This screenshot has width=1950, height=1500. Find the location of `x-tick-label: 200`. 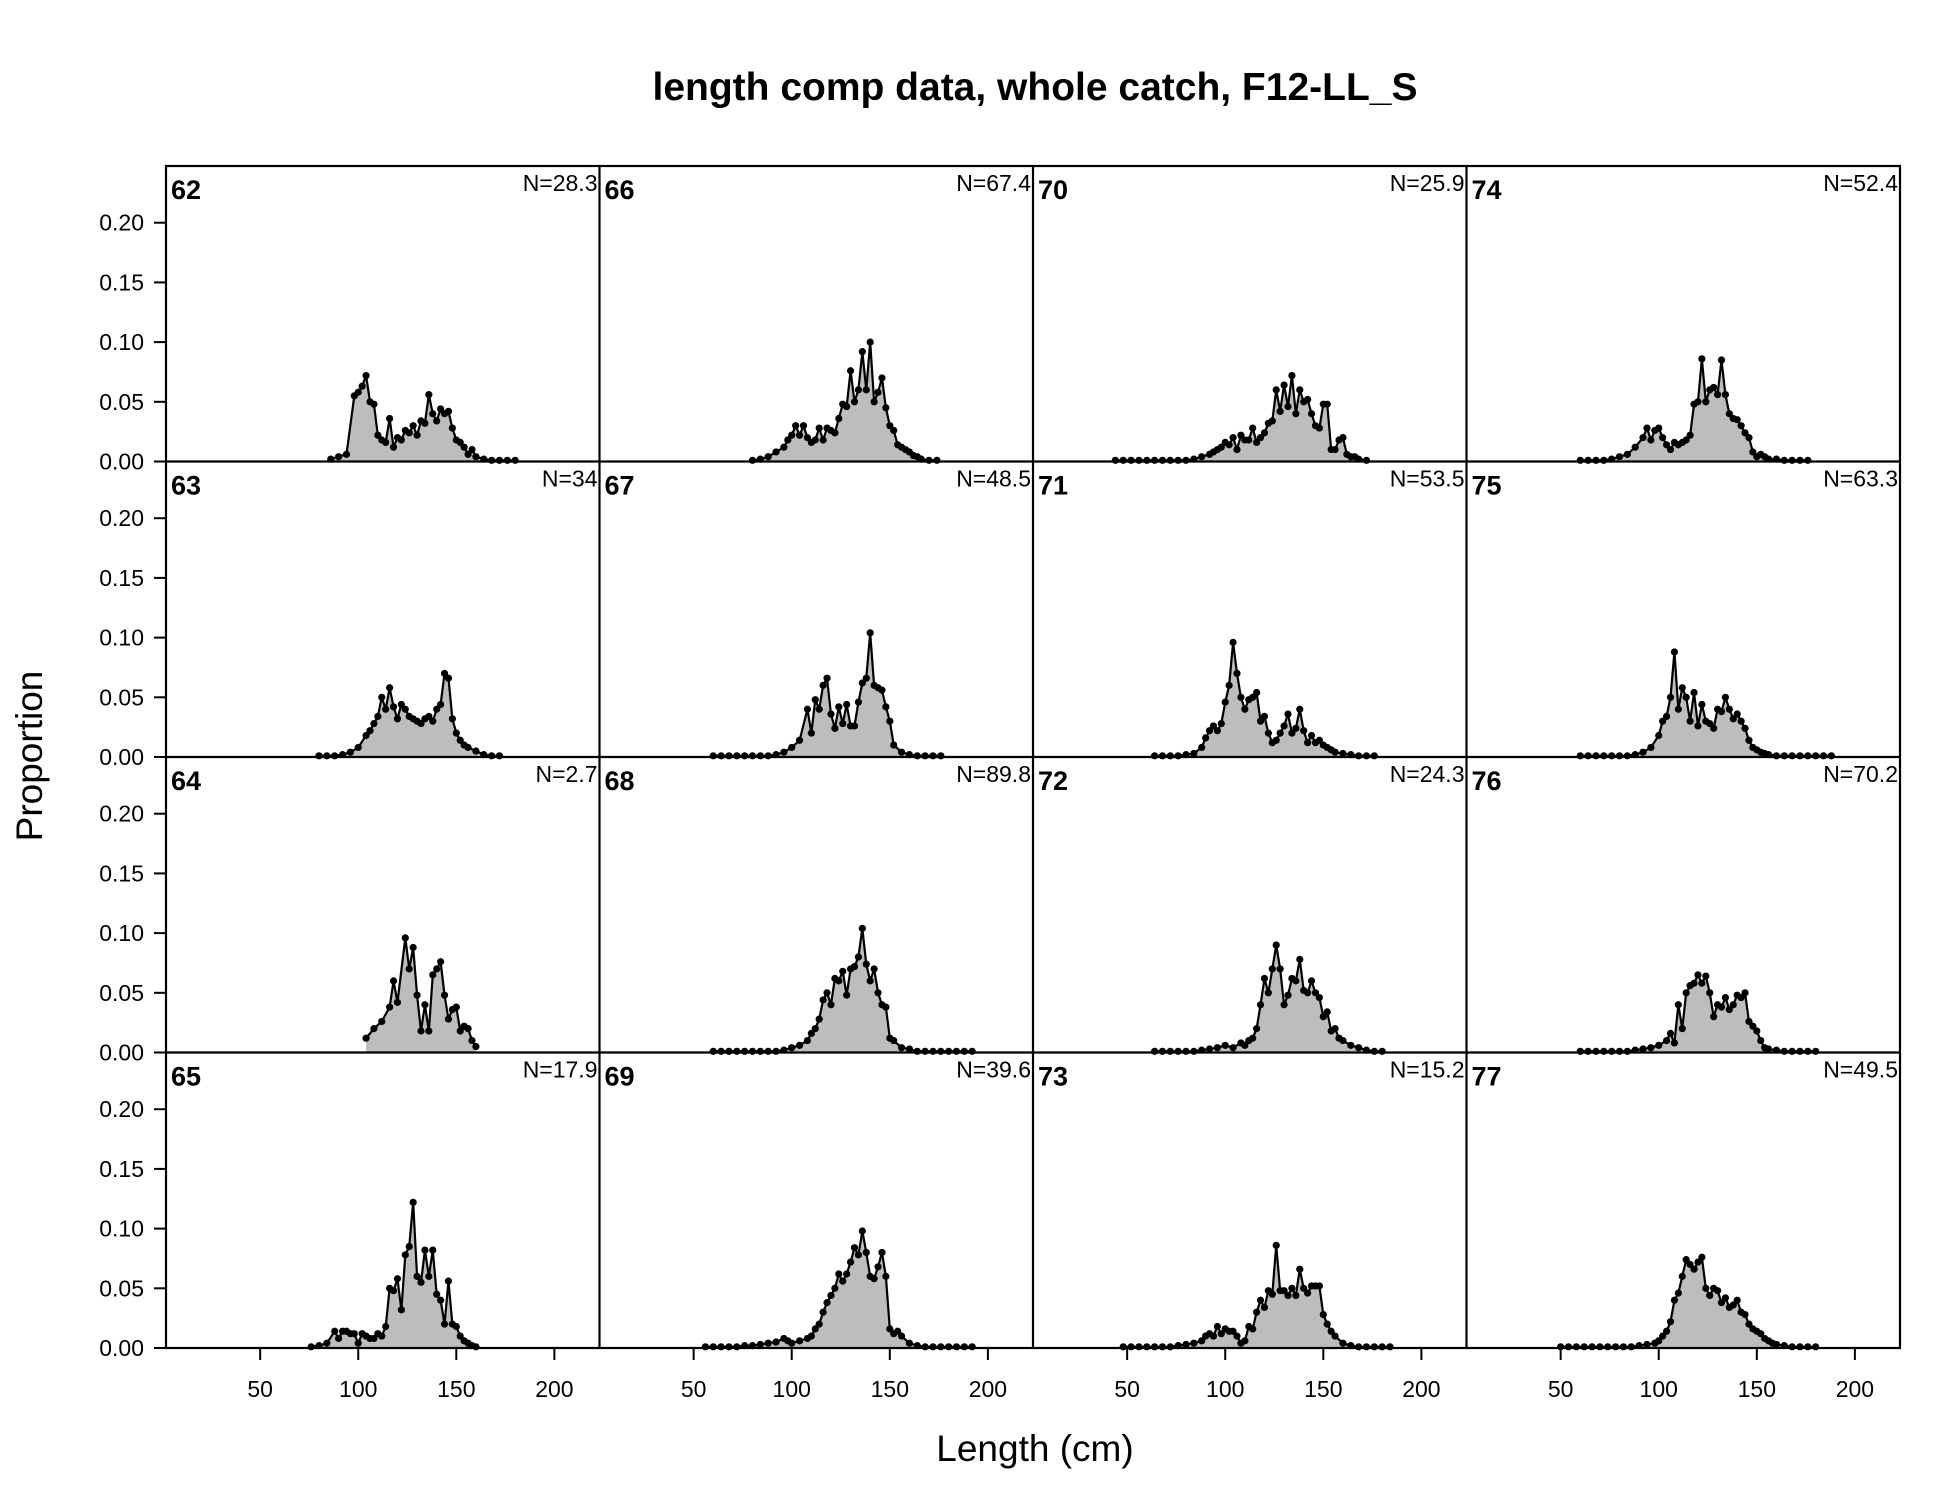

x-tick-label: 200 is located at coordinates (988, 1389).